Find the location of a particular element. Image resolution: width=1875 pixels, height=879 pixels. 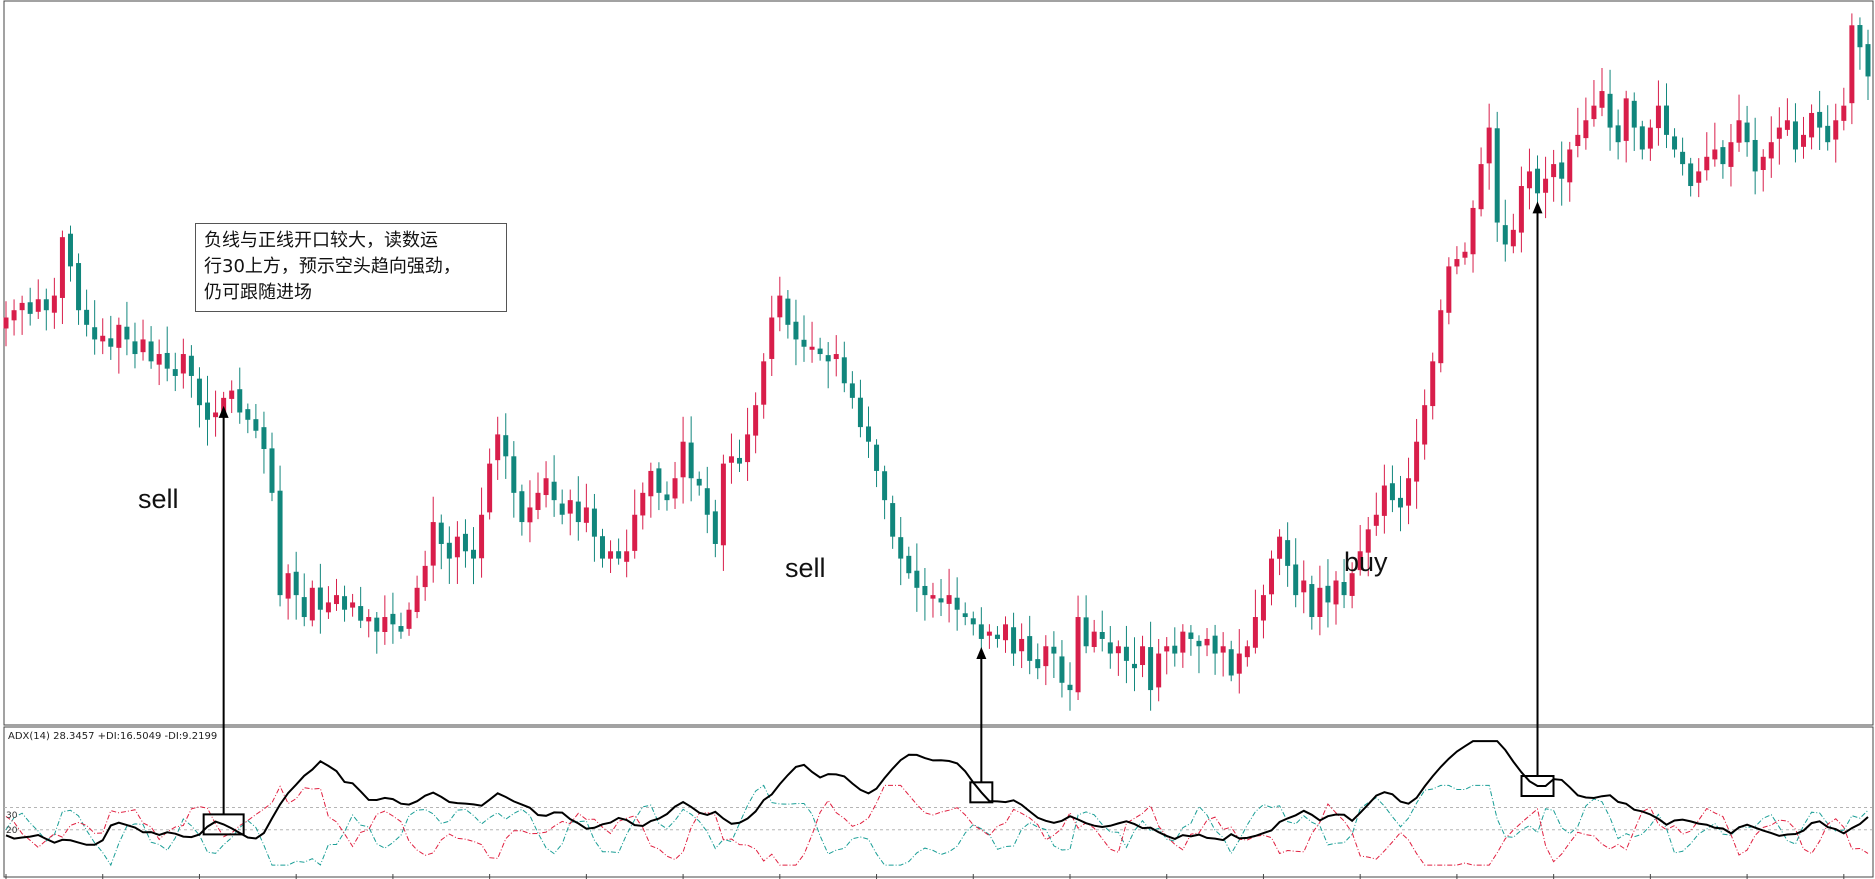

signal-arrowhead is located at coordinates (981, 652).